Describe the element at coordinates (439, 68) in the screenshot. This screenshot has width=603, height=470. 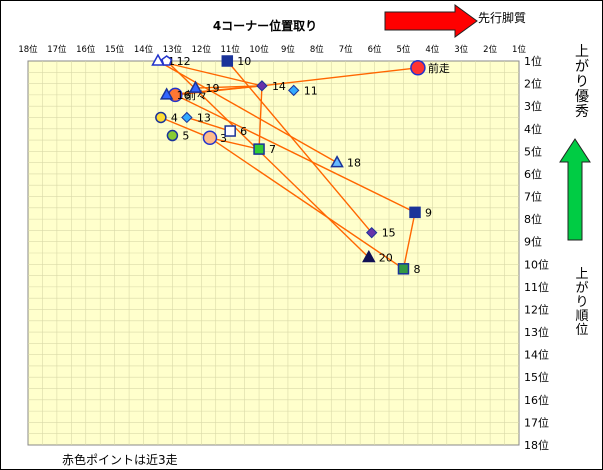
I see `point-label-前走: 前走` at that location.